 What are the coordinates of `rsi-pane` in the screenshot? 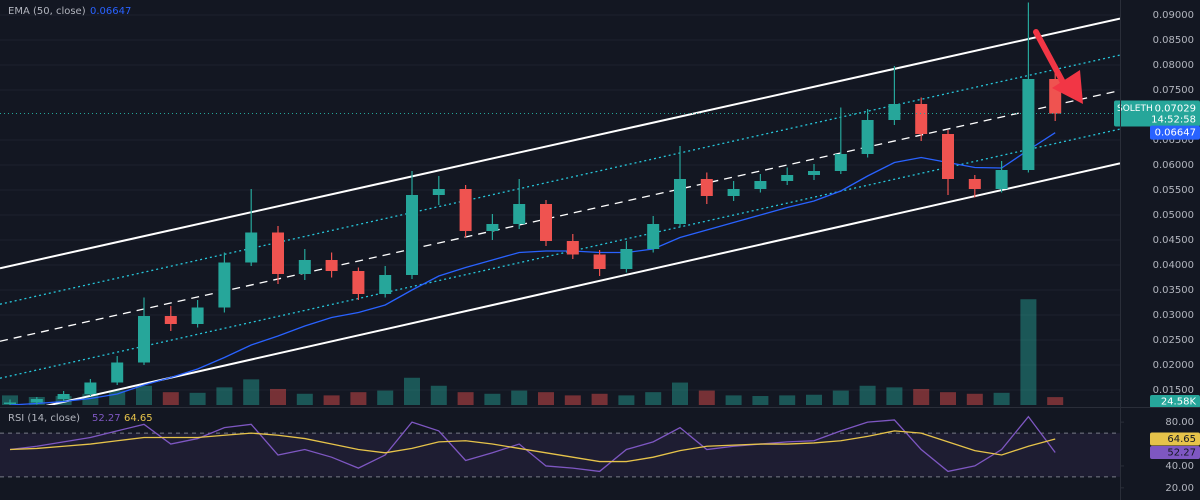 It's located at (560, 446).